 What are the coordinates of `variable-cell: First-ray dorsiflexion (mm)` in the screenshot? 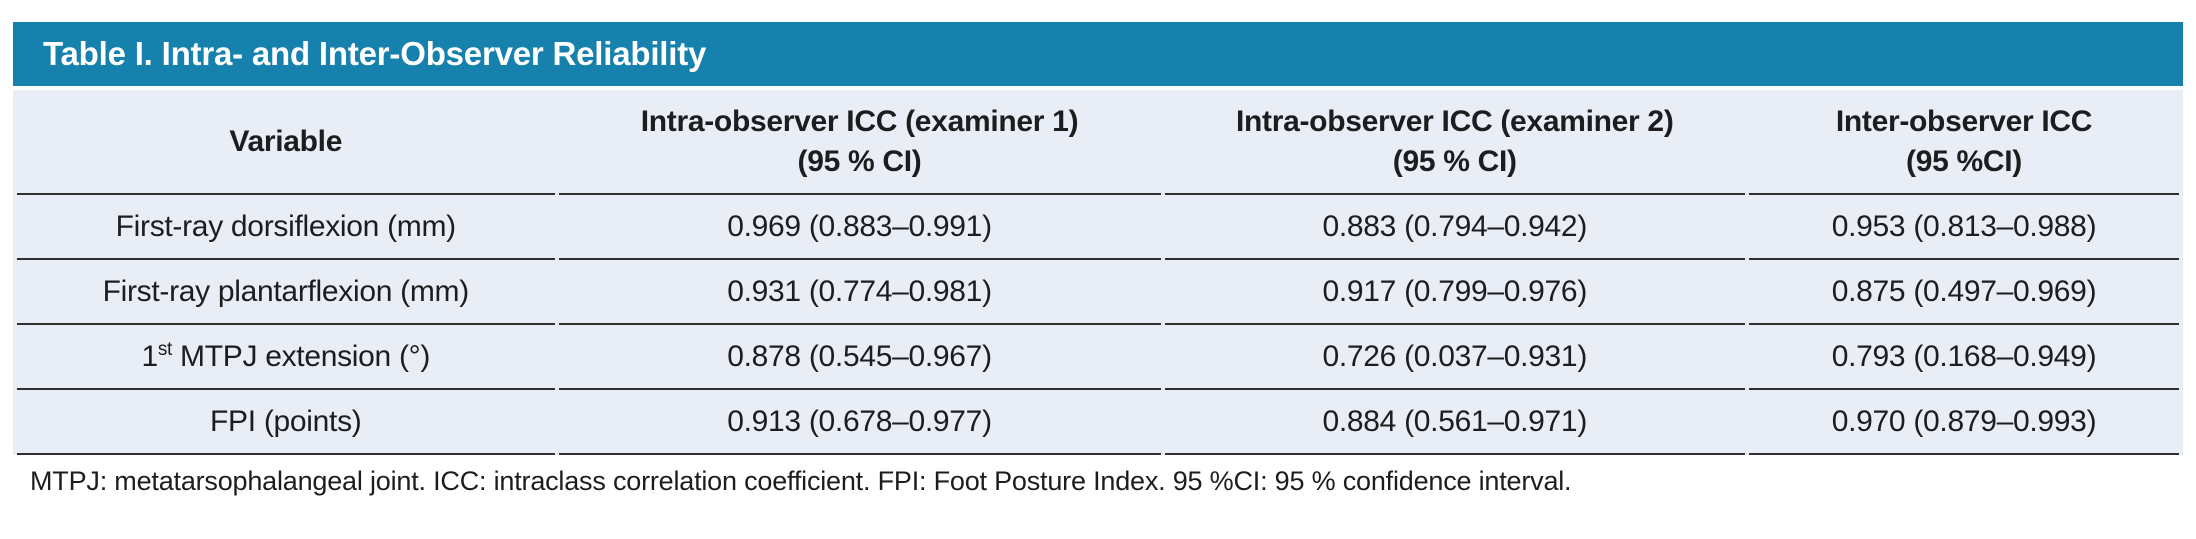 It's located at (286, 227).